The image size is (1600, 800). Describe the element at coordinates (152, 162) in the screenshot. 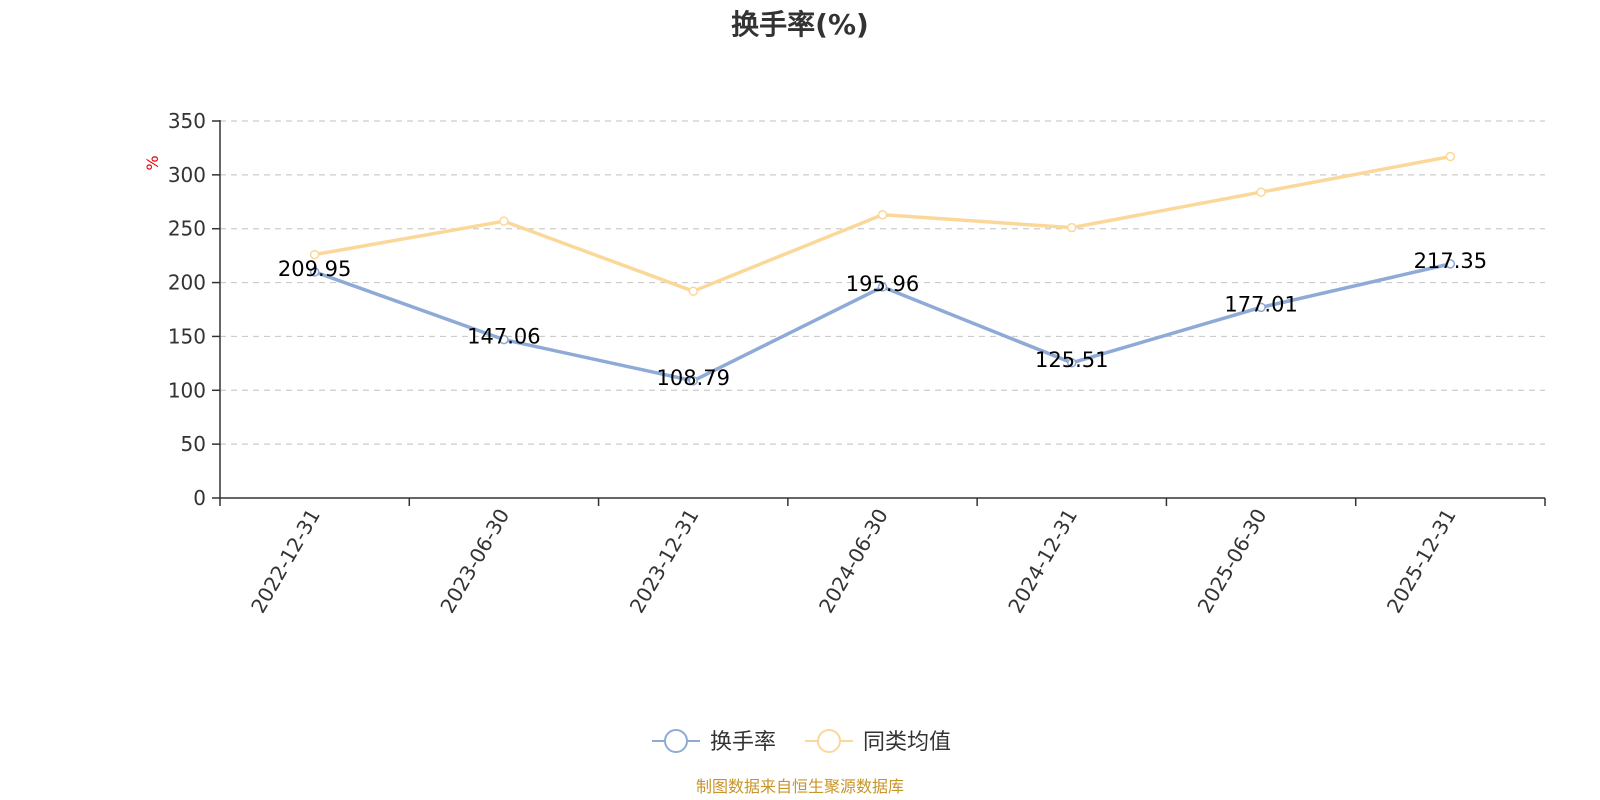

I see `y-axis-label: %` at that location.